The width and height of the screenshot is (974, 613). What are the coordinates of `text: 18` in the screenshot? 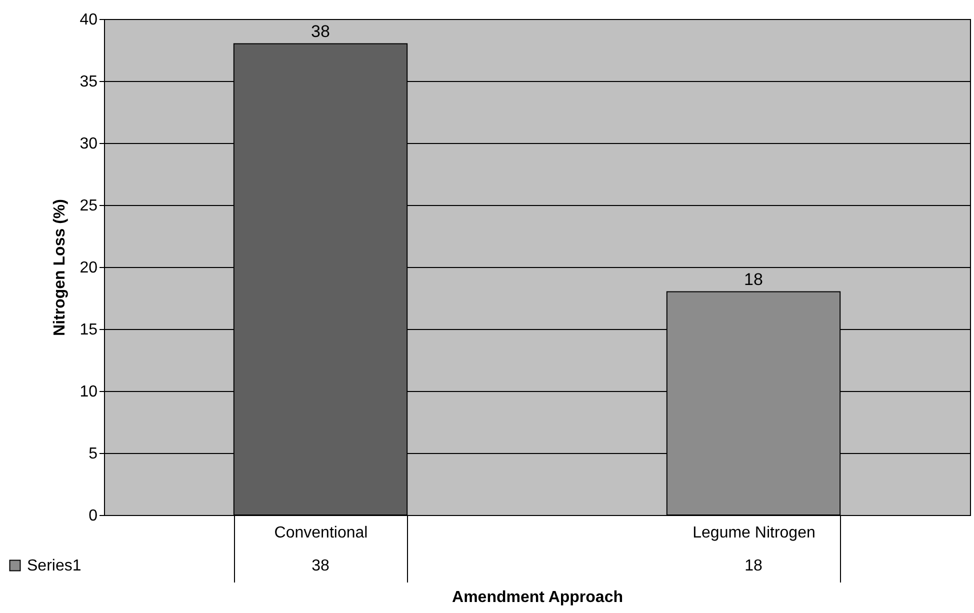 It's located at (753, 565).